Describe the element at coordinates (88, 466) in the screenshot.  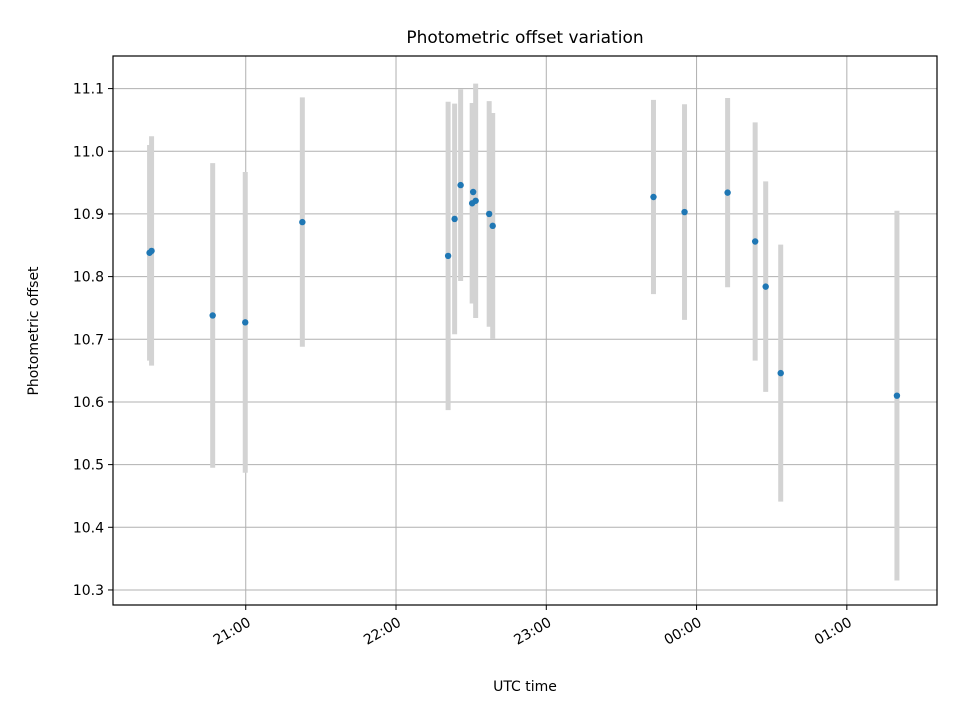
I see `y-tick-label: 10.5` at that location.